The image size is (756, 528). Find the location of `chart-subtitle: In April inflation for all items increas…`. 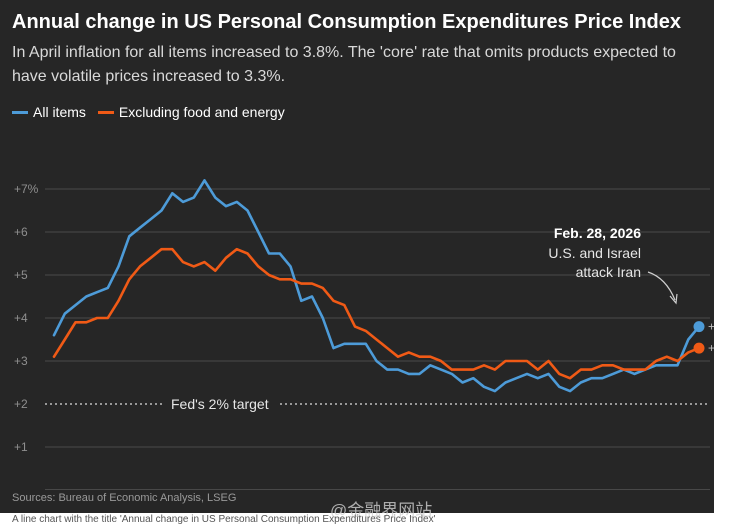

chart-subtitle: In April inflation for all items increas… is located at coordinates (344, 64).